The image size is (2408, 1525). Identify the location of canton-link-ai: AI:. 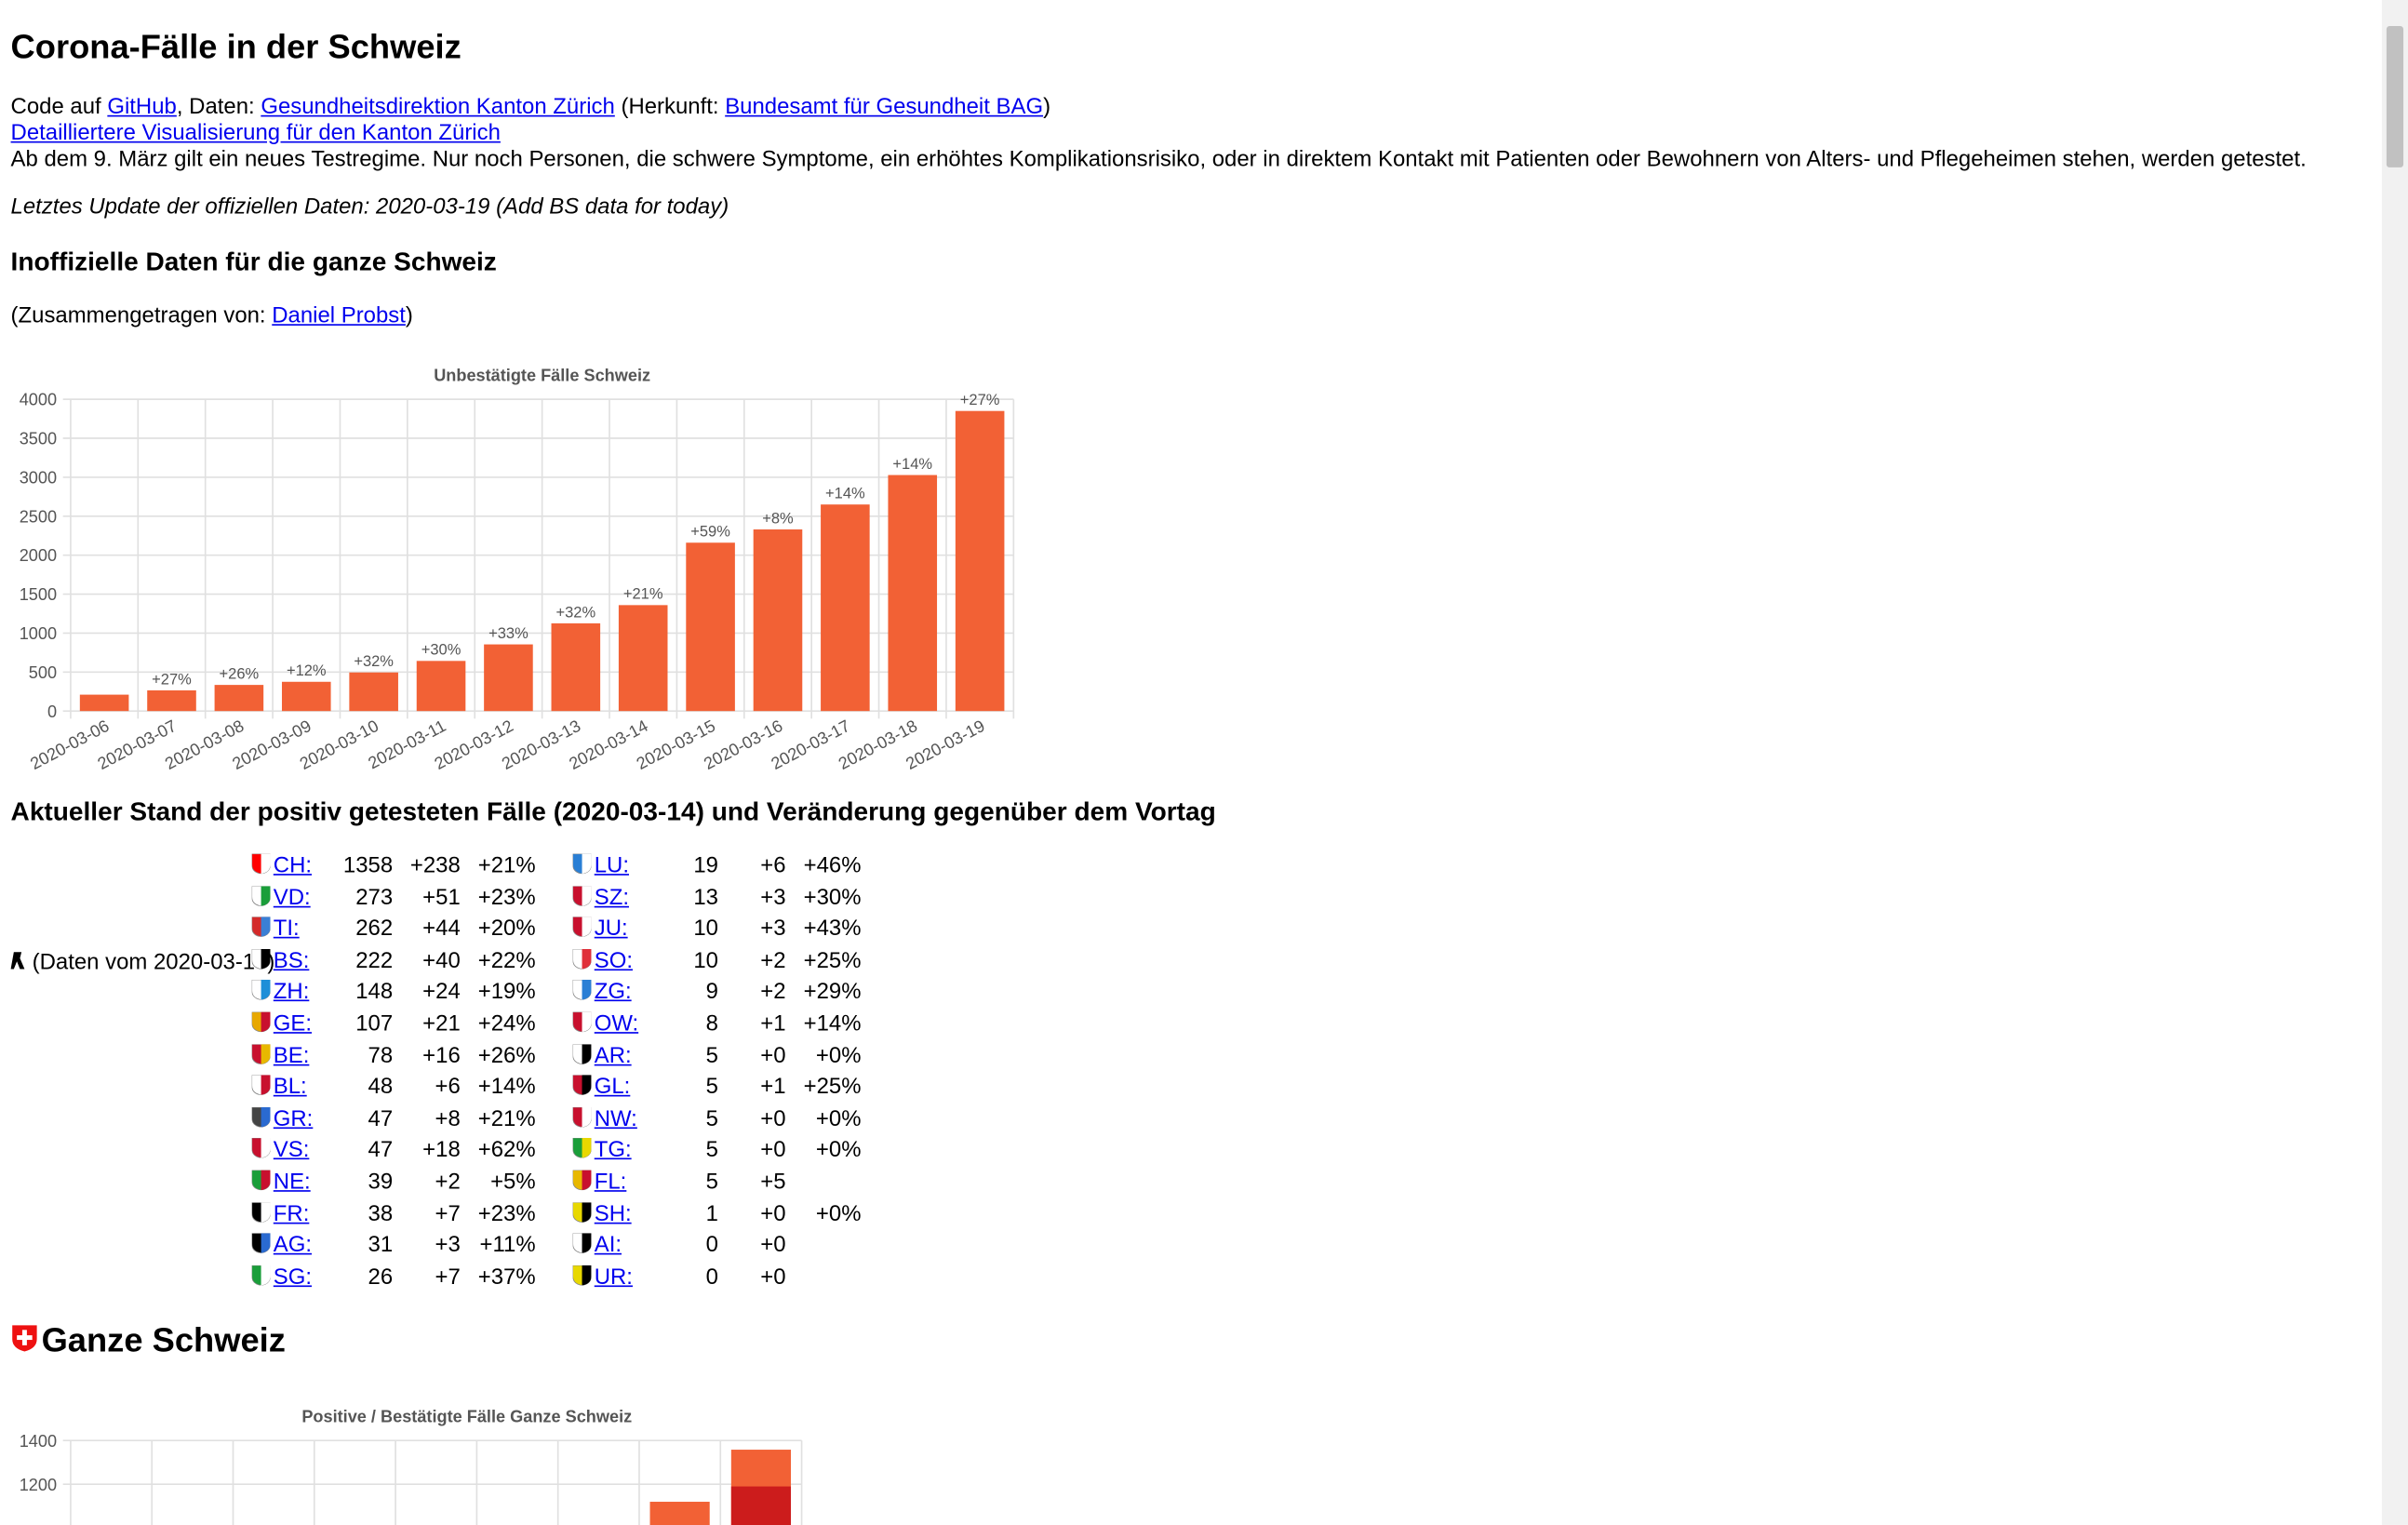
(608, 1245).